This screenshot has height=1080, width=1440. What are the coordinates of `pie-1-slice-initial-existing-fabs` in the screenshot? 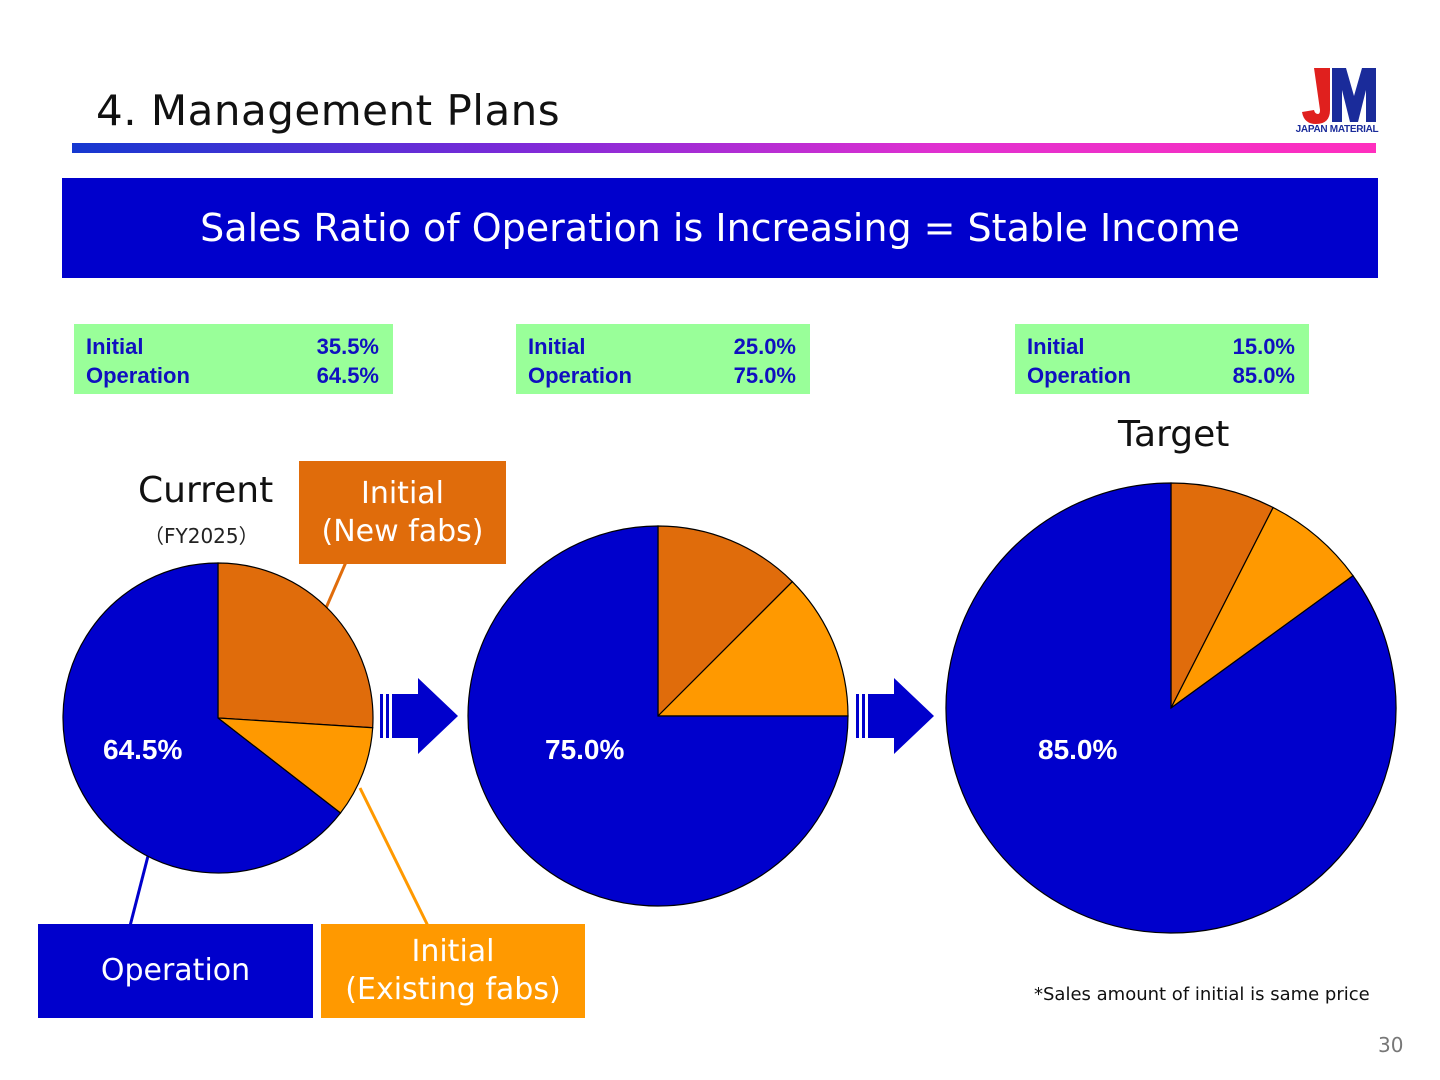 It's located at (295, 765).